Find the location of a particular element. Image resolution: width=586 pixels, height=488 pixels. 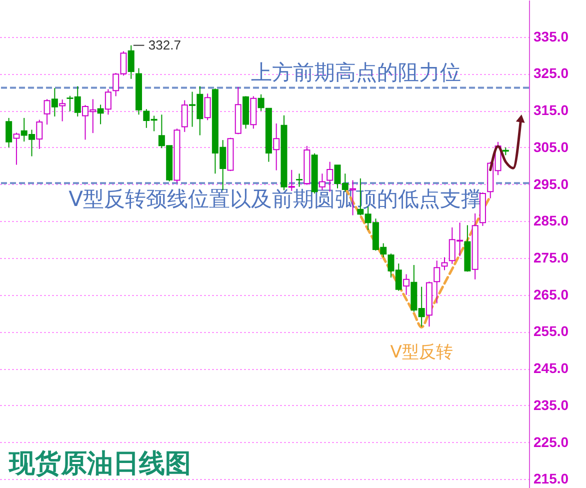

ref-line-label: 上方前期高点的阻力位 is located at coordinates (356, 72).